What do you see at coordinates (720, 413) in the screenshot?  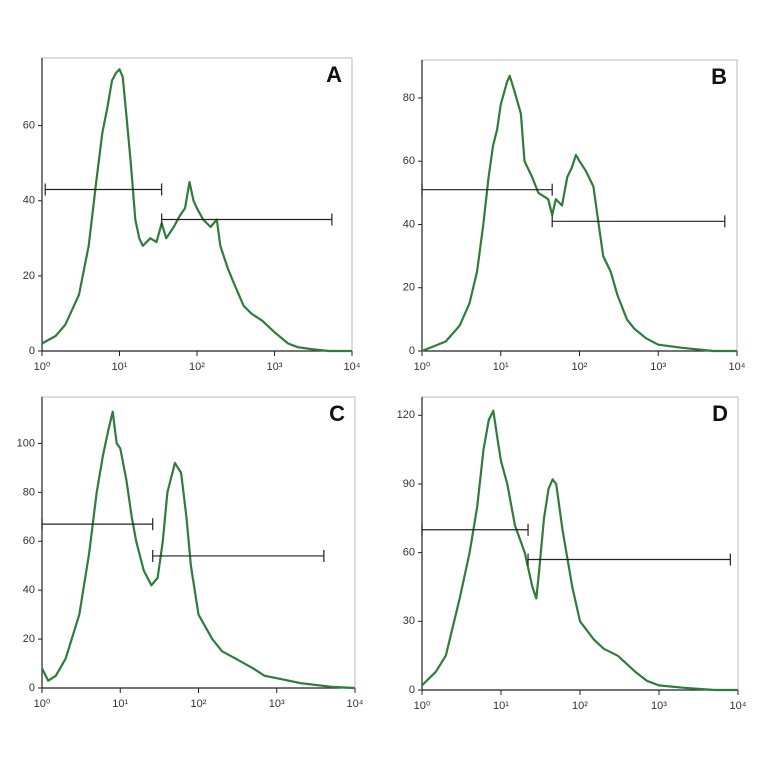 I see `panel-label: D` at bounding box center [720, 413].